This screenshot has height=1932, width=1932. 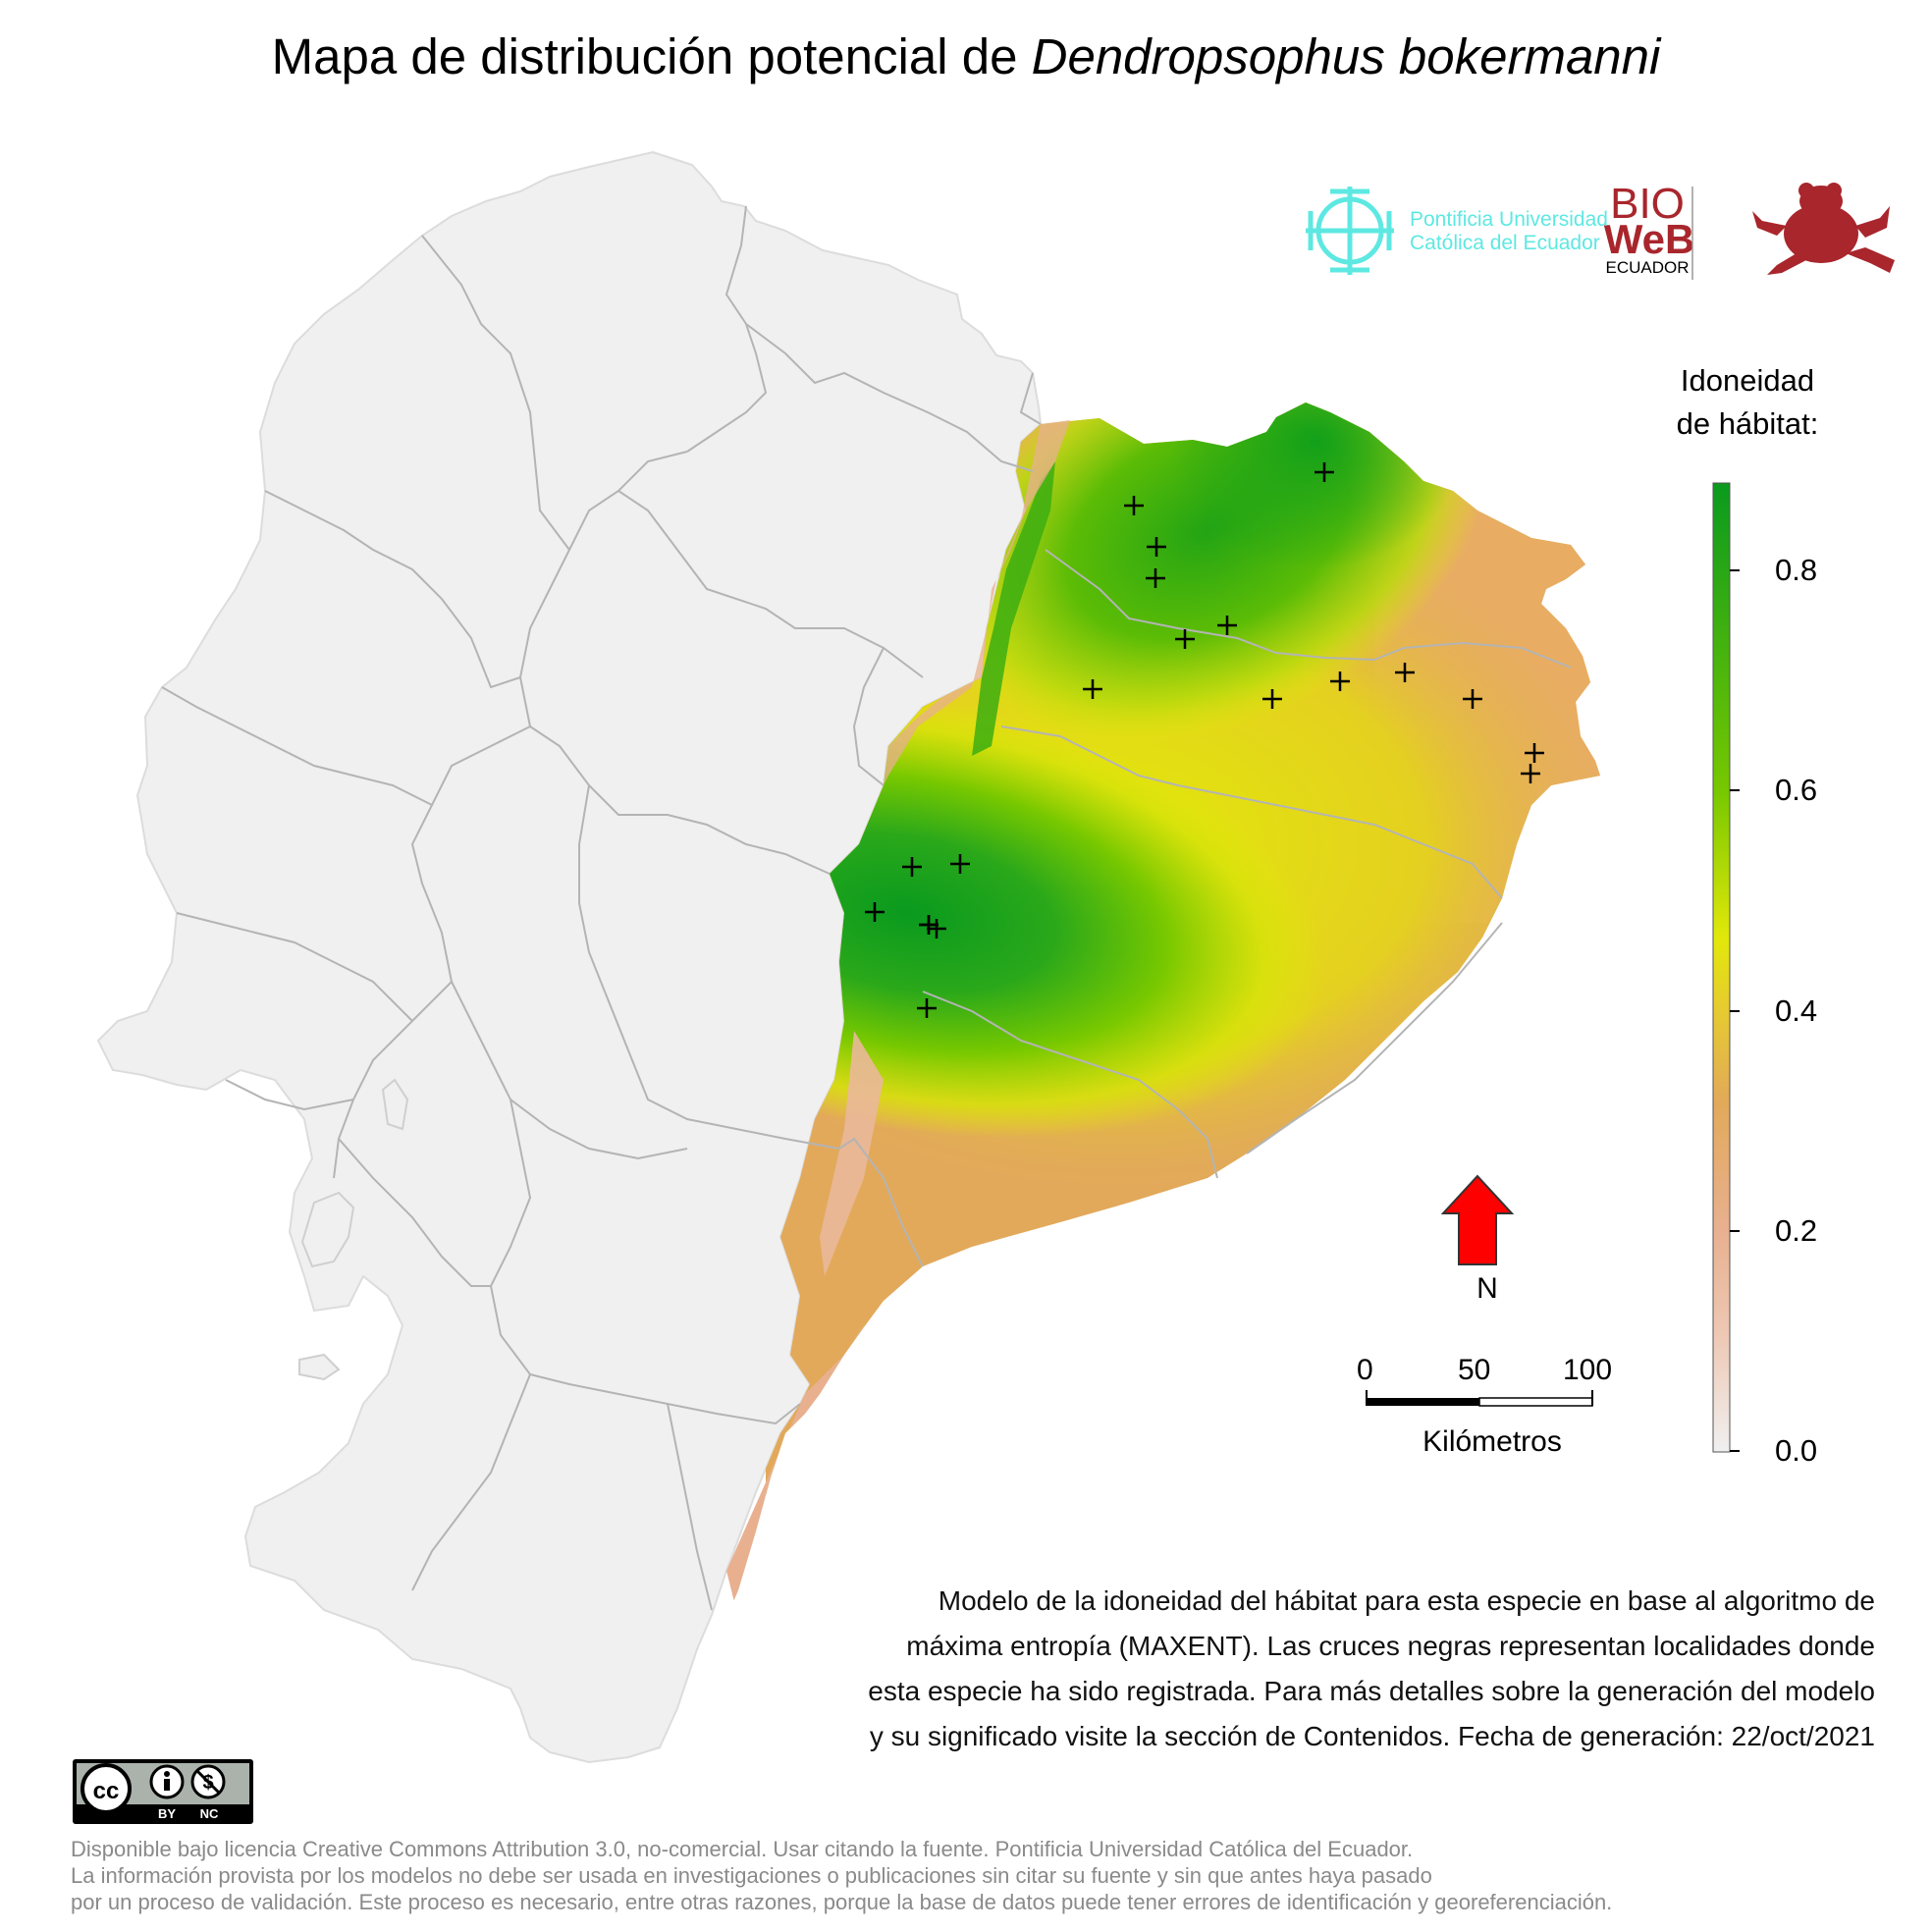 What do you see at coordinates (1749, 230) in the screenshot?
I see `bioweb-logo: BIO WeB ECUADOR` at bounding box center [1749, 230].